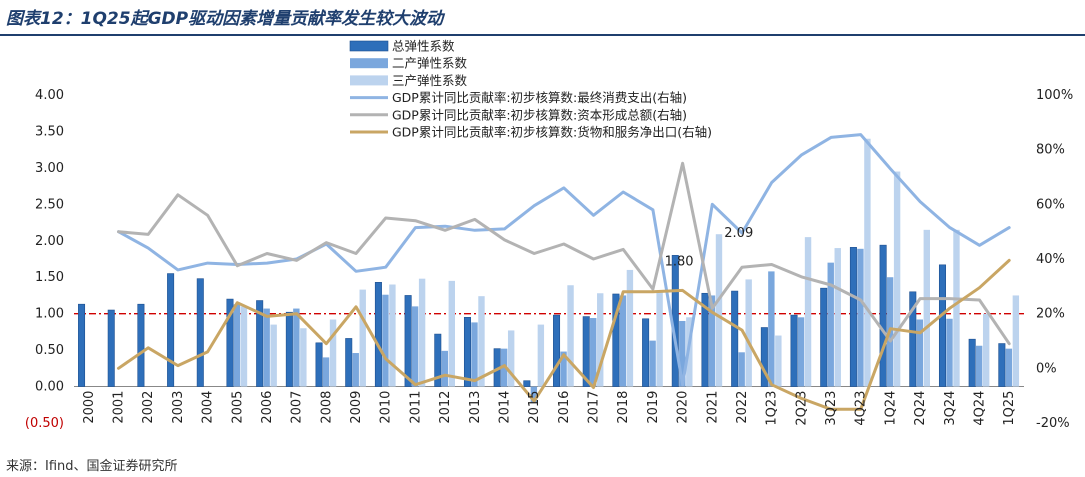 The height and width of the screenshot is (477, 1085). I want to click on category-tick-label: 2007, so click(297, 407).